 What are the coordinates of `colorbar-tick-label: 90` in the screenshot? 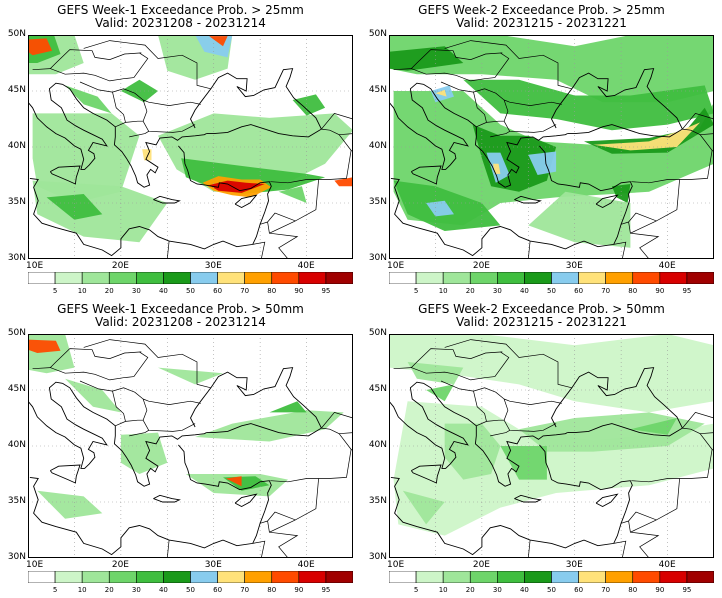 It's located at (660, 590).